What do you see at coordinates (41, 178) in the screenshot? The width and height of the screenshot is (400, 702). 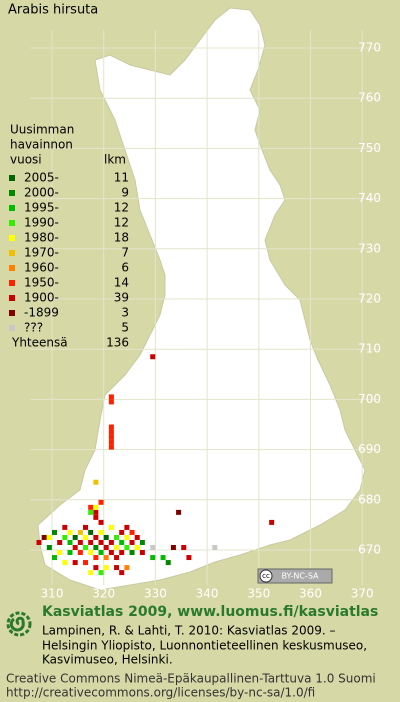 I see `legend-label: 2005-` at bounding box center [41, 178].